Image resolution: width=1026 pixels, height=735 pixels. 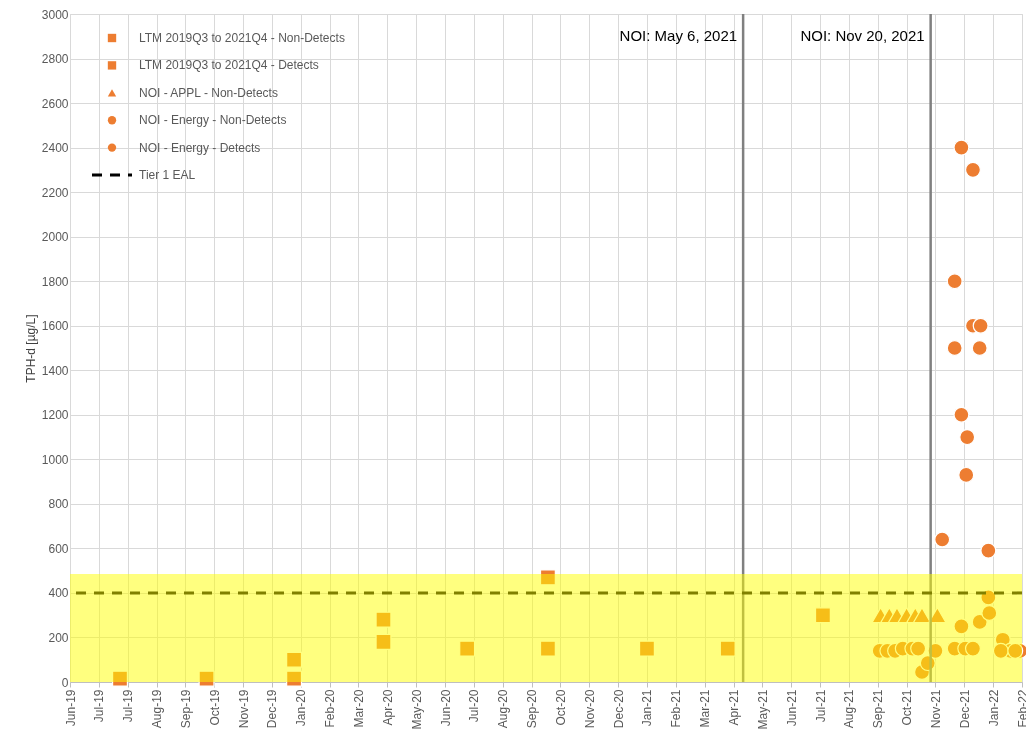 I want to click on y-axis-title: TPH-d [µg/L], so click(x=30, y=348).